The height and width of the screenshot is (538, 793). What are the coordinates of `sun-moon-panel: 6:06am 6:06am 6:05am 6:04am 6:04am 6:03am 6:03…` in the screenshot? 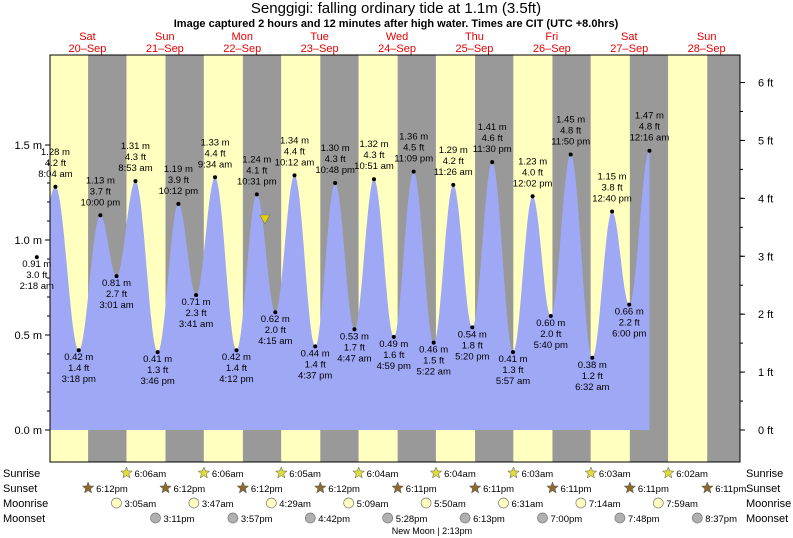 It's located at (413, 495).